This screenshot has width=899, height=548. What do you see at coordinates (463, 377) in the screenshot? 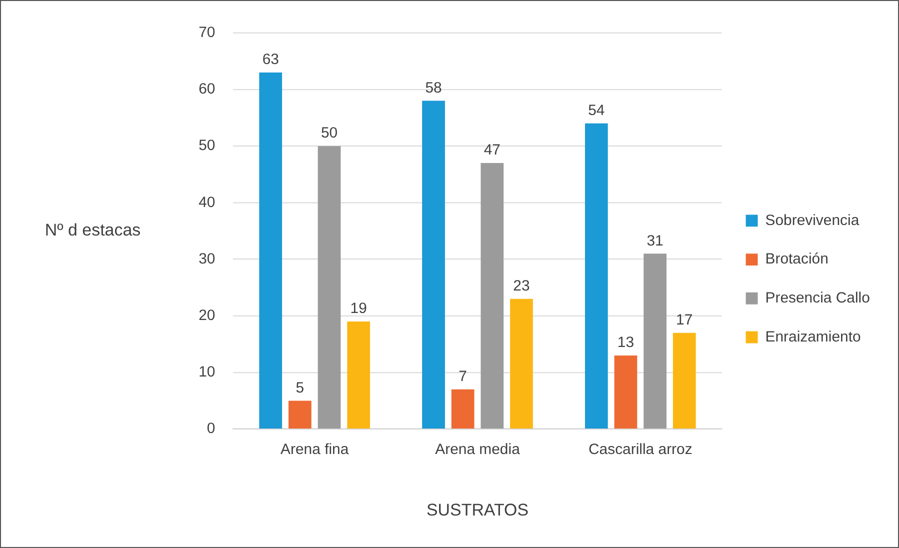
I see `data-label: 7` at bounding box center [463, 377].